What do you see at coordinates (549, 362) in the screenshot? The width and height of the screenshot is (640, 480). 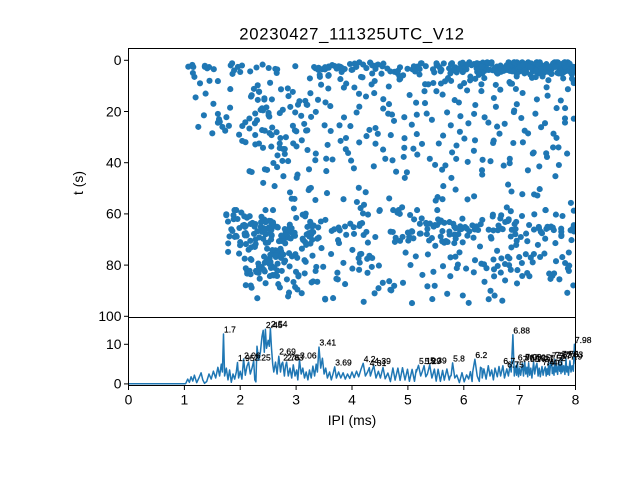 I see `svg-text: 7.4` at bounding box center [549, 362].